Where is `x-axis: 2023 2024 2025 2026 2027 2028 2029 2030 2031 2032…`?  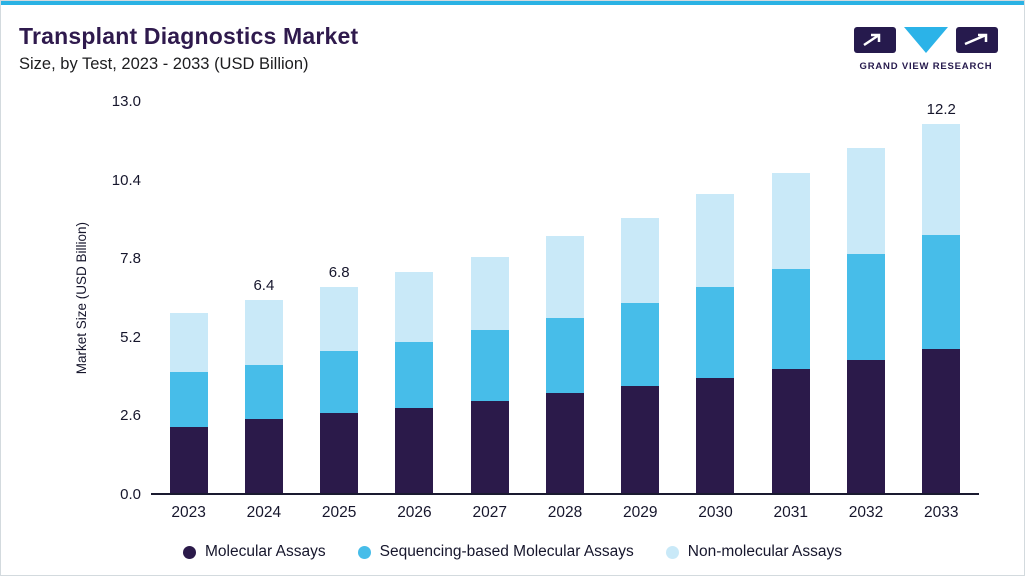
x-axis: 2023 2024 2025 2026 2027 2028 2029 2030 2031 2032… is located at coordinates (565, 513).